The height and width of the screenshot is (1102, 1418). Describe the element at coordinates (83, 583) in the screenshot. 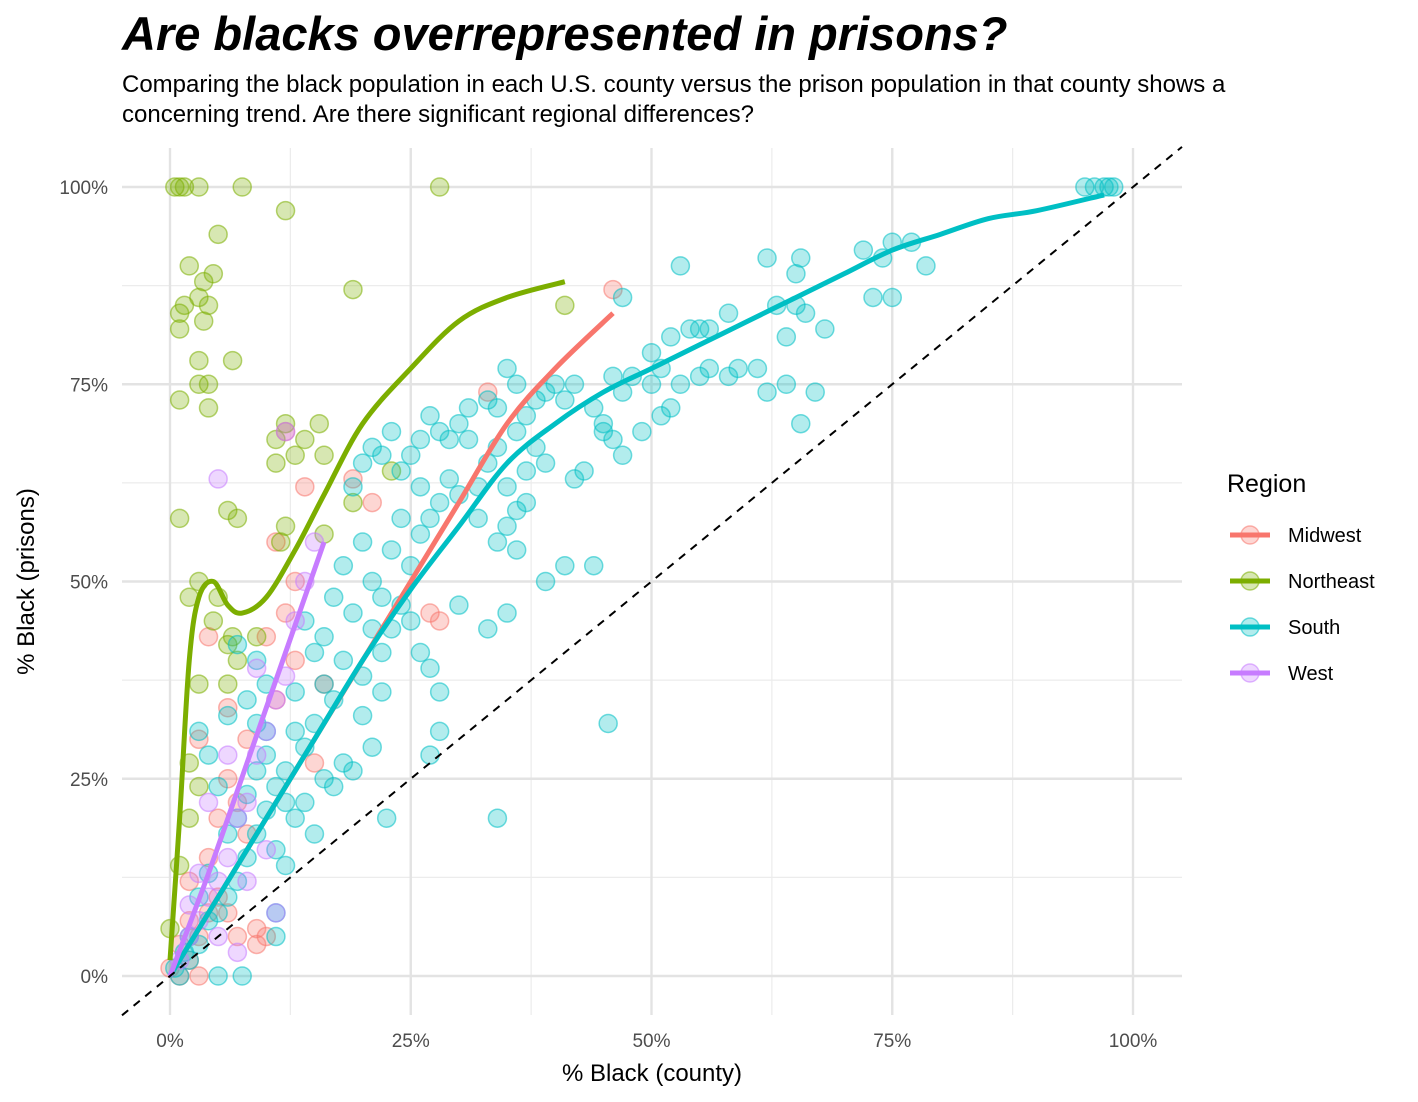

I see `y-axis-ticks: 0% 25% 50% 75% 100%` at that location.